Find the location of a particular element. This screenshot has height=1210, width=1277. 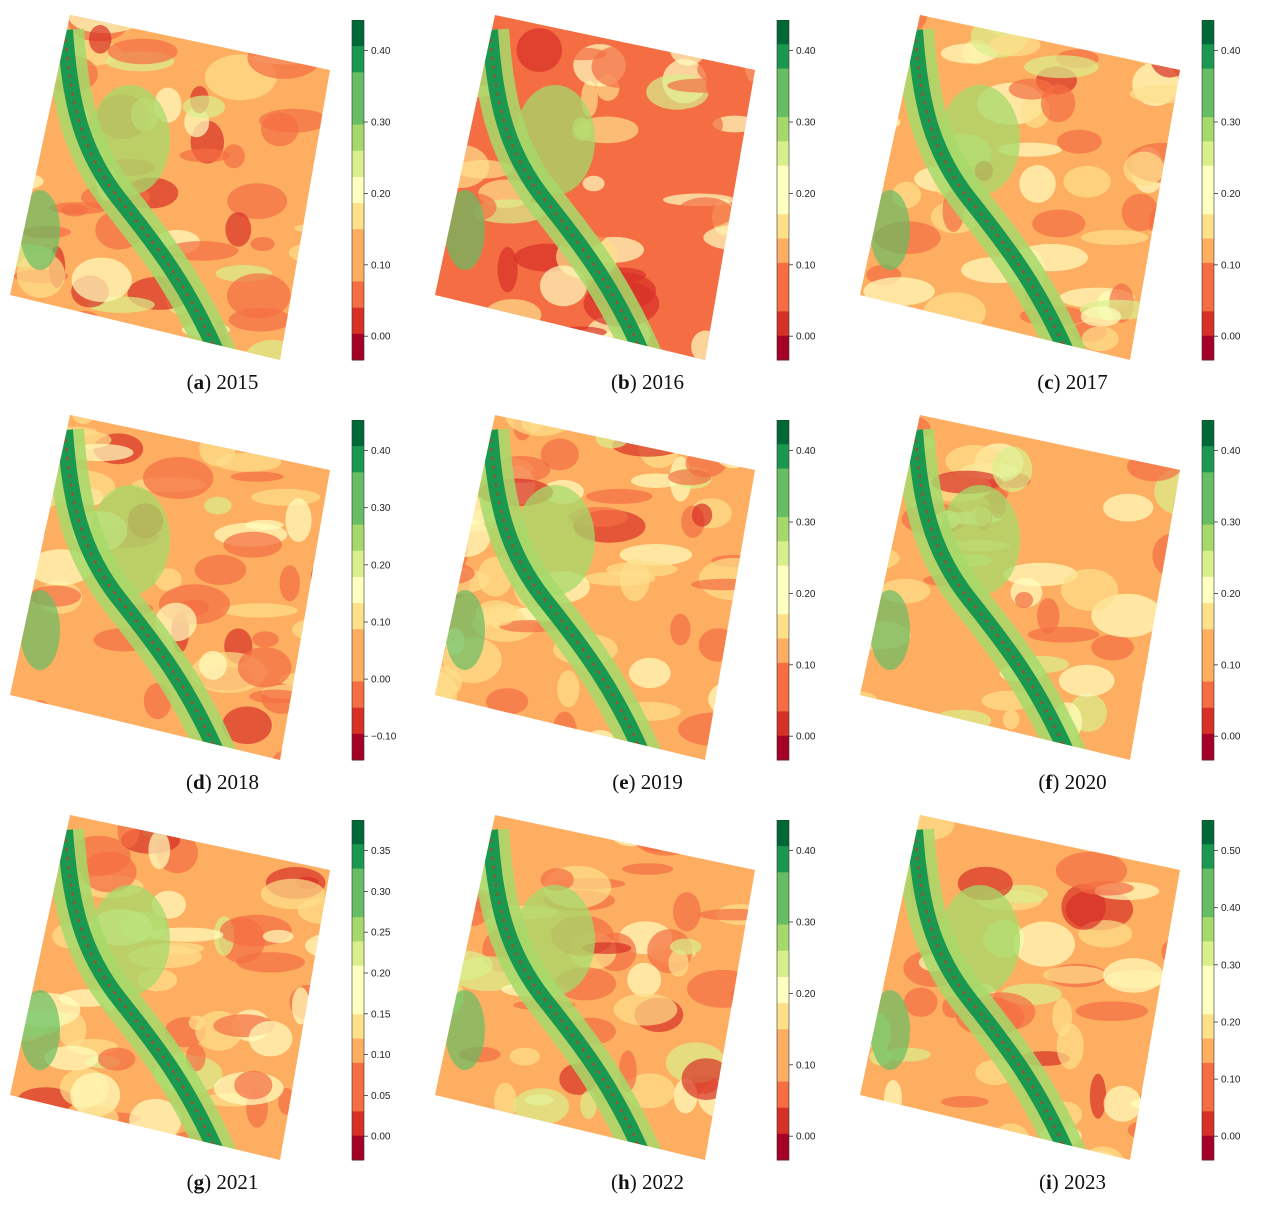

panel-letter: b is located at coordinates (624, 382).